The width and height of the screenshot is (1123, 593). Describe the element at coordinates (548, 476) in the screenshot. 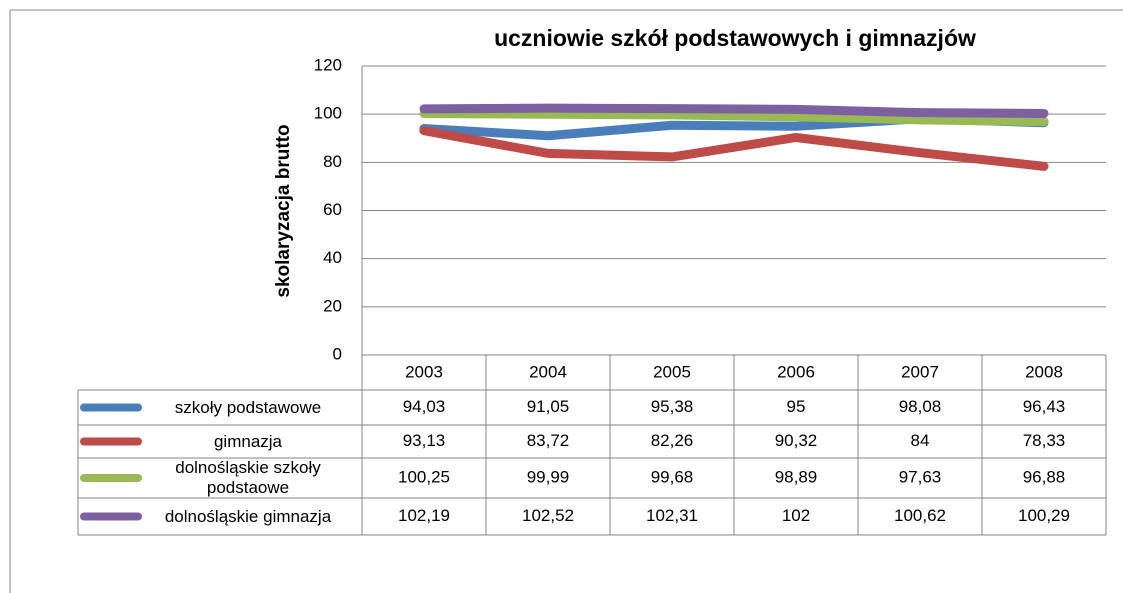

I see `table-value: 99,99` at that location.